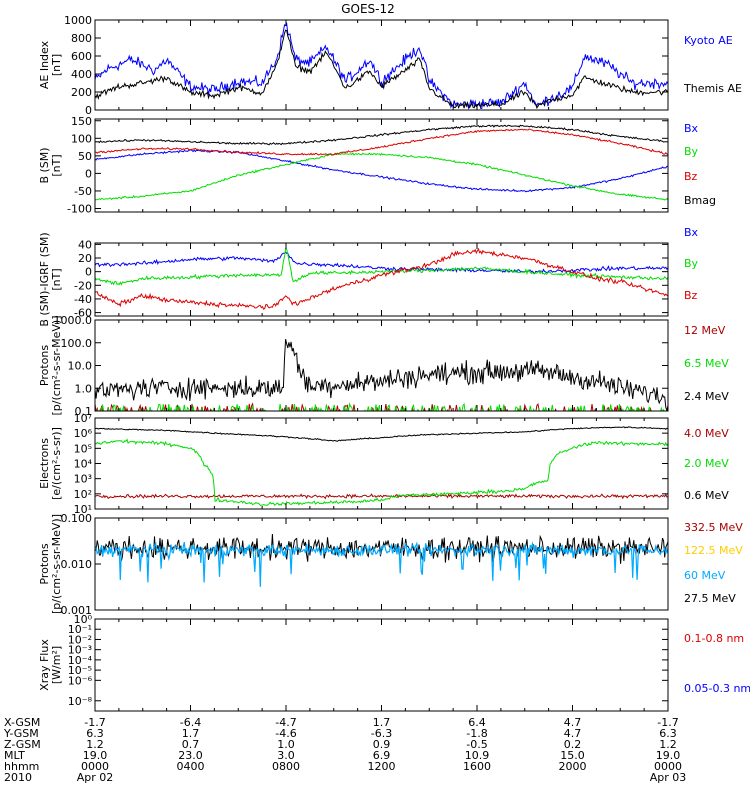 The height and width of the screenshot is (800, 750). What do you see at coordinates (285, 733) in the screenshot?
I see `ephem-value: -4.6` at bounding box center [285, 733].